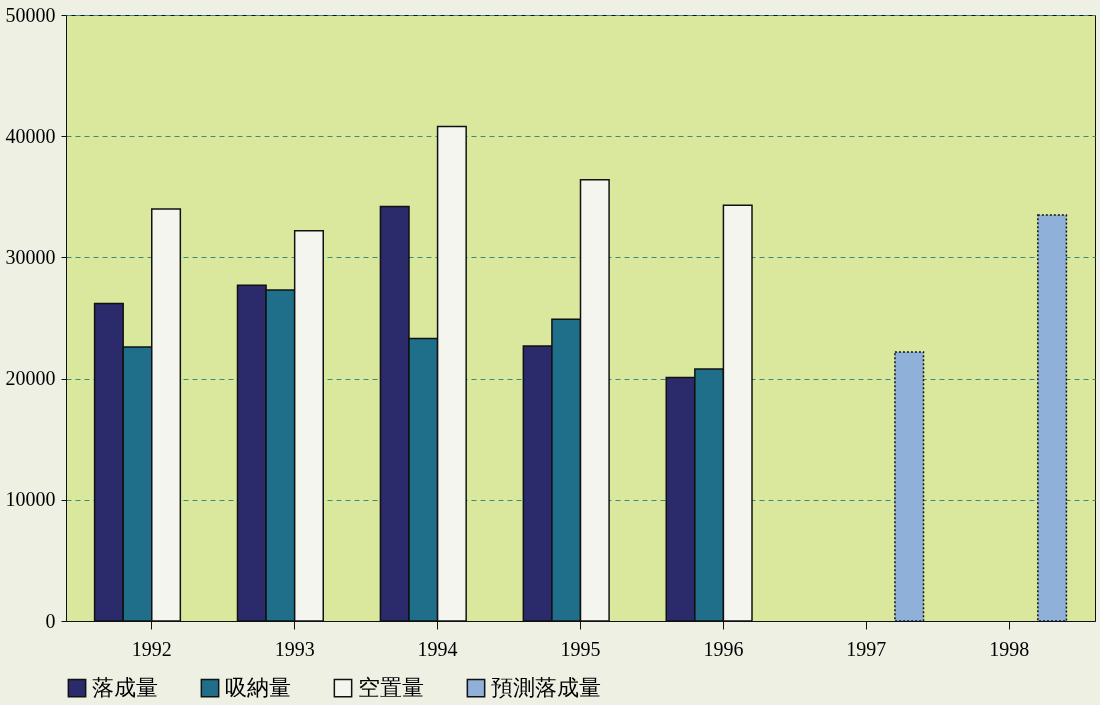 The image size is (1108, 713). Describe the element at coordinates (580, 648) in the screenshot. I see `x-tick-label: 1995` at that location.